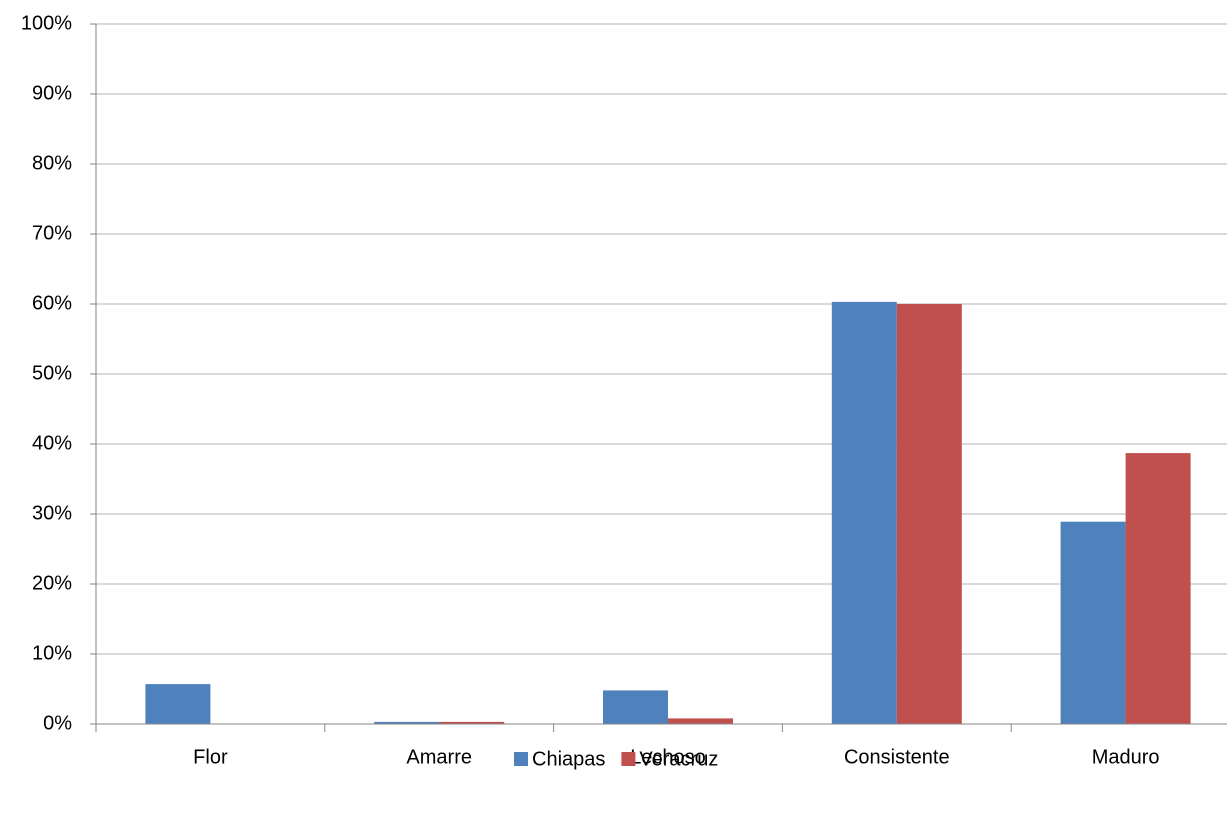  What do you see at coordinates (52, 373) in the screenshot?
I see `y-tick-label: 50%` at bounding box center [52, 373].